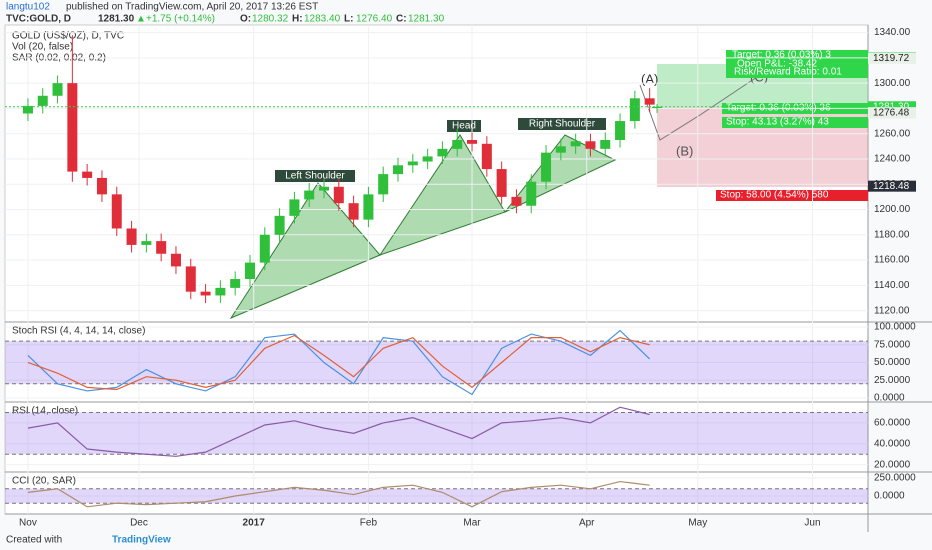  Describe the element at coordinates (116, 19) in the screenshot. I see `last: 1281.30` at that location.